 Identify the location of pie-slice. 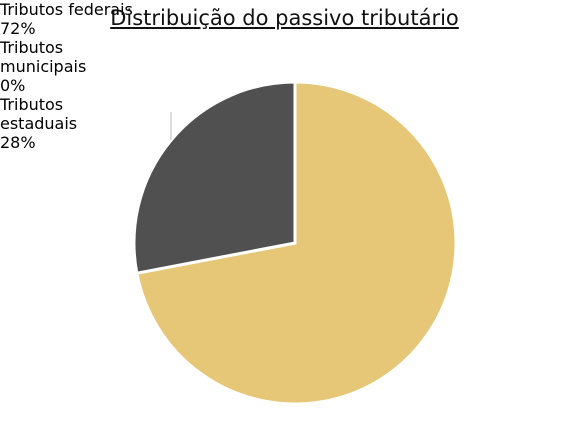
(214, 177).